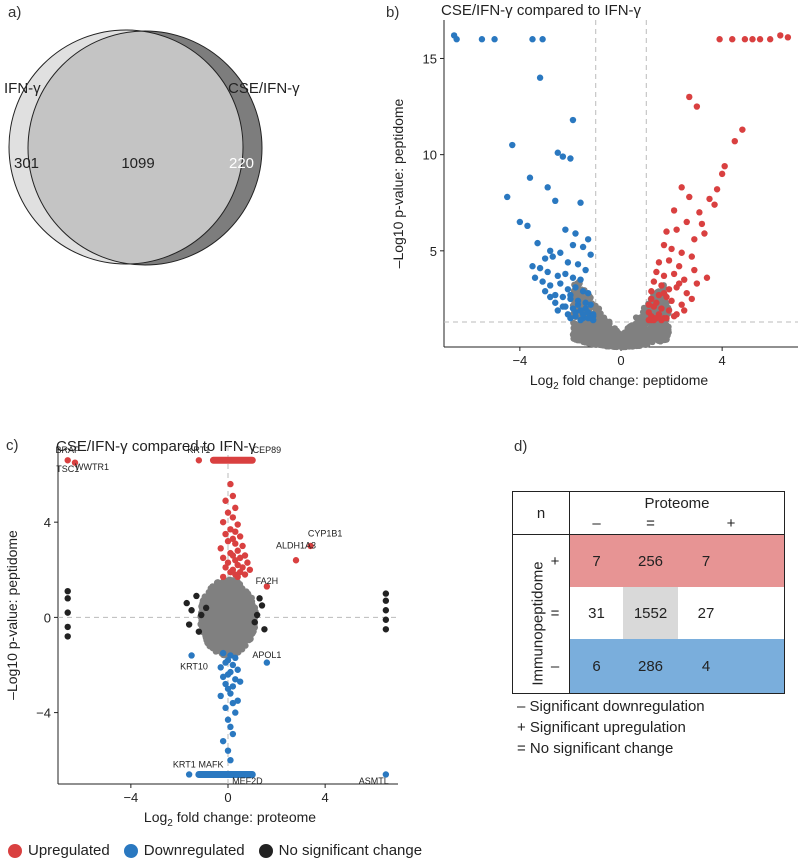  Describe the element at coordinates (519, 360) in the screenshot. I see `x-tick-label: −4` at that location.